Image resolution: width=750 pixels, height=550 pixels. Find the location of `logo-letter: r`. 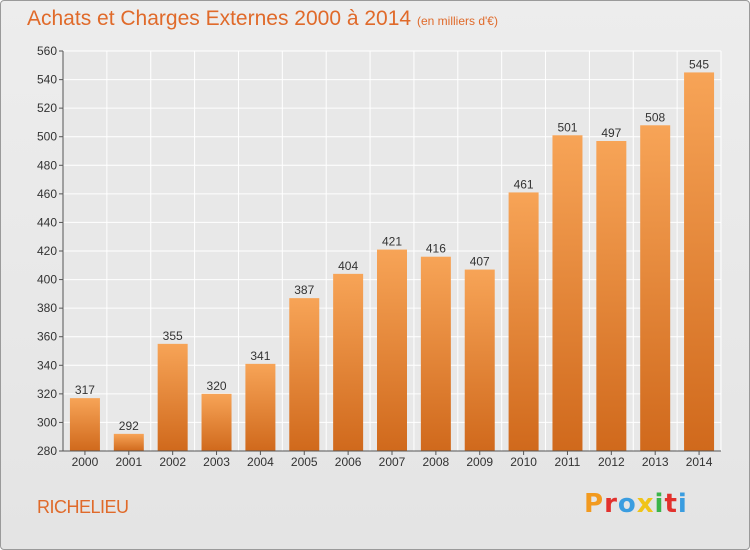

logo-letter: r is located at coordinates (611, 504).